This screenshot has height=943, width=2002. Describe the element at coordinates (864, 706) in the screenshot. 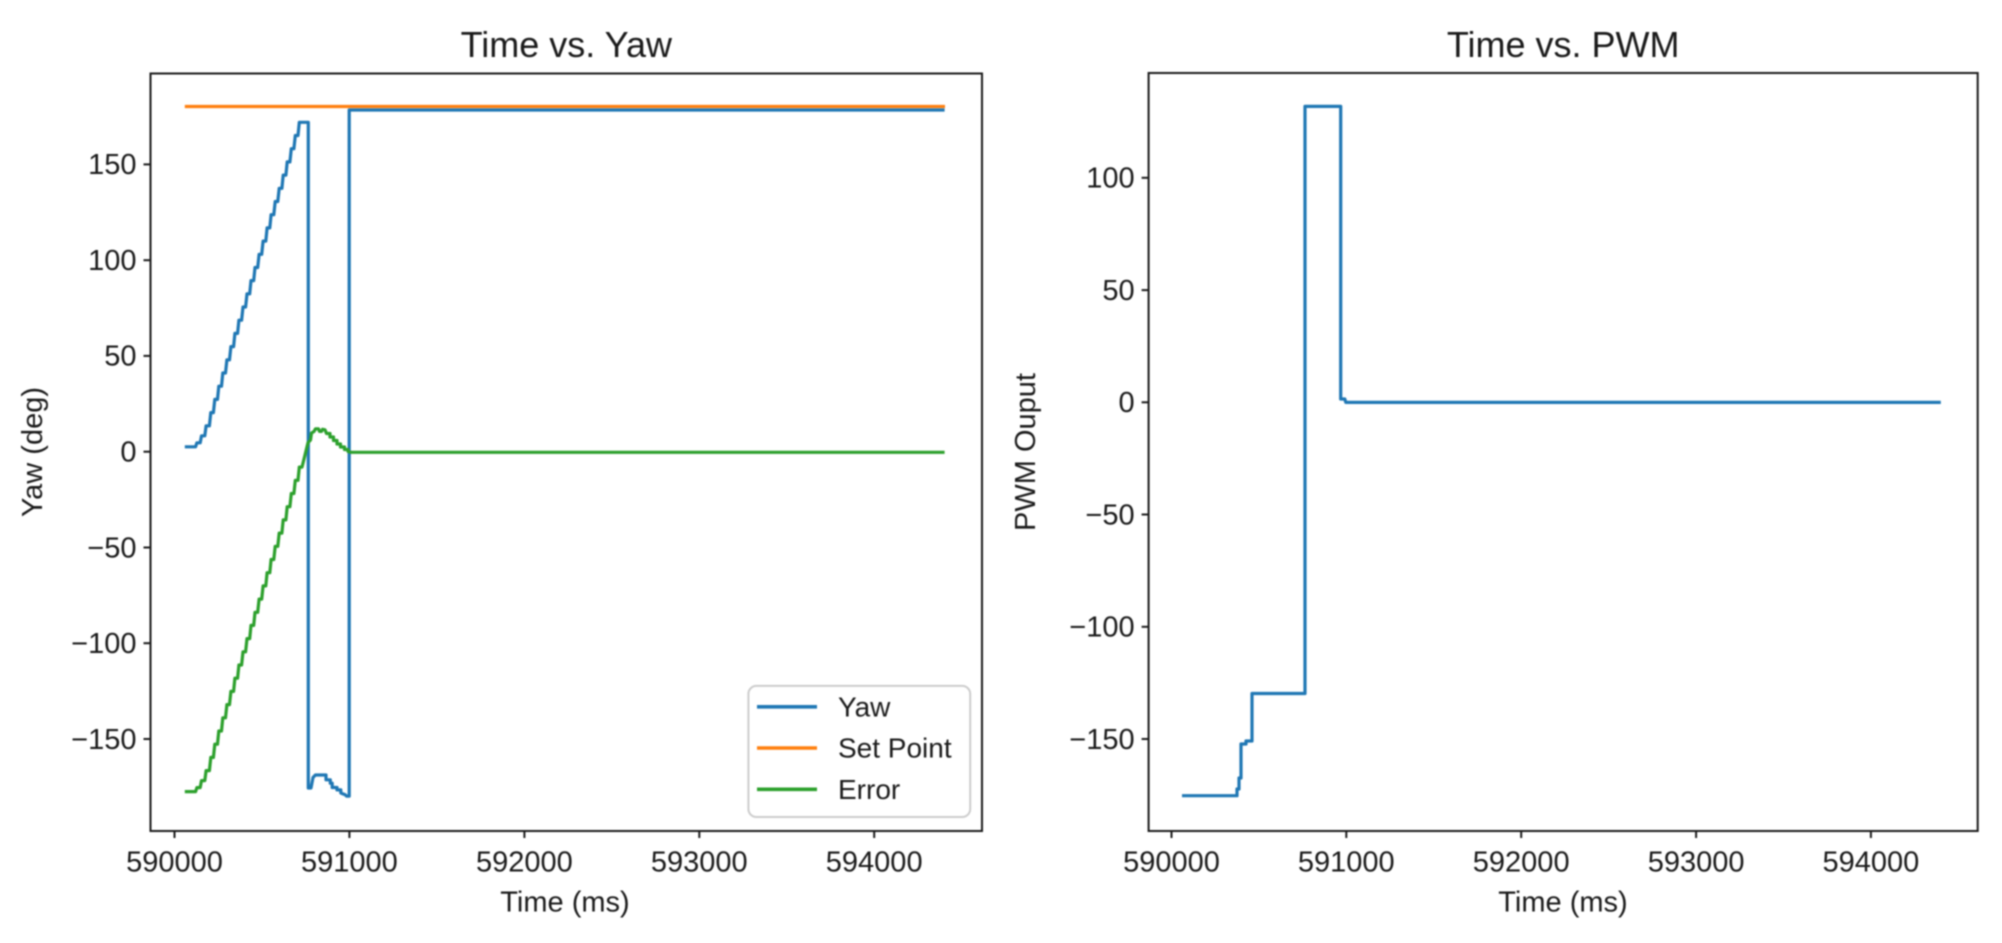

I see `svg-text: Yaw` at that location.